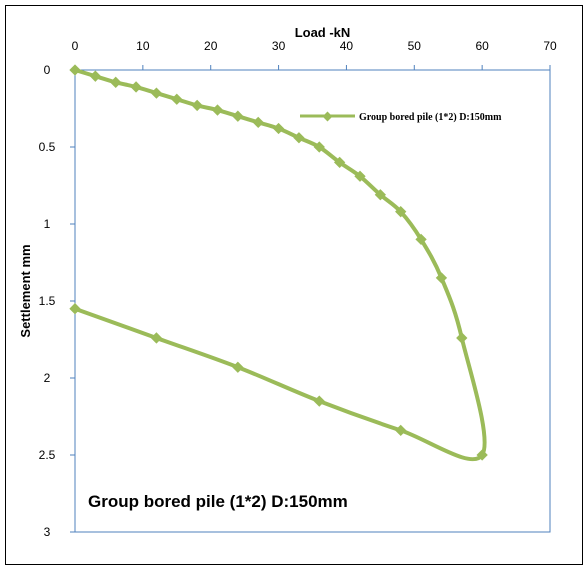 The image size is (588, 569). Describe the element at coordinates (47, 70) in the screenshot. I see `y-tick-label: 0` at that location.